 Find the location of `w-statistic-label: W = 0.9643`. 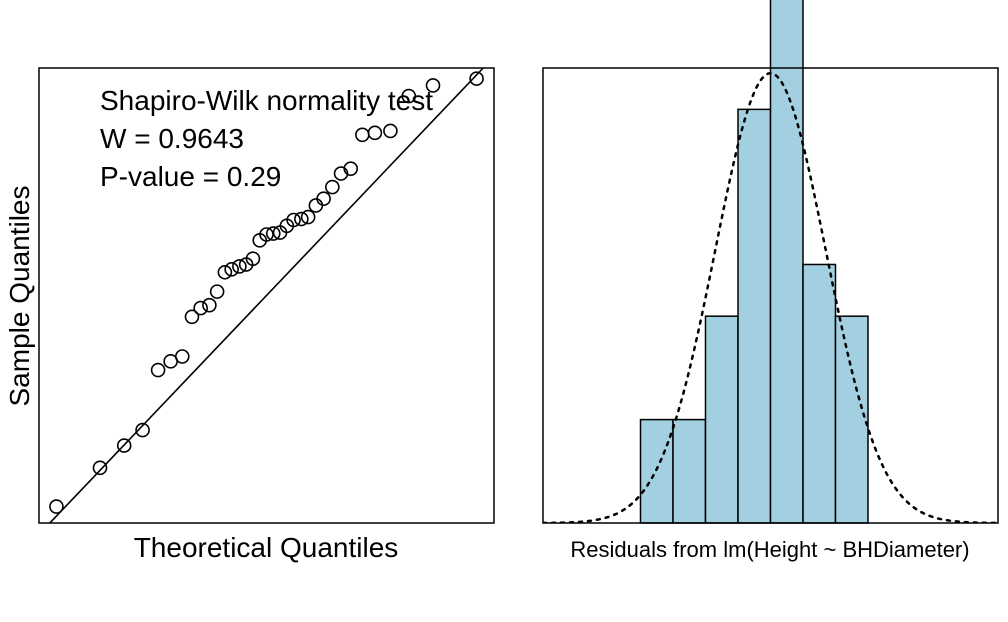

w-statistic-label: W = 0.9643 is located at coordinates (172, 138).